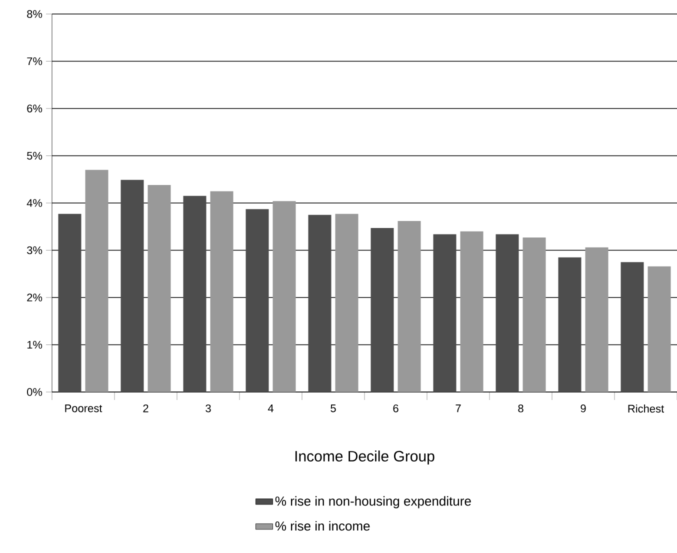  I want to click on y-tick-label: 2%, so click(34, 298).